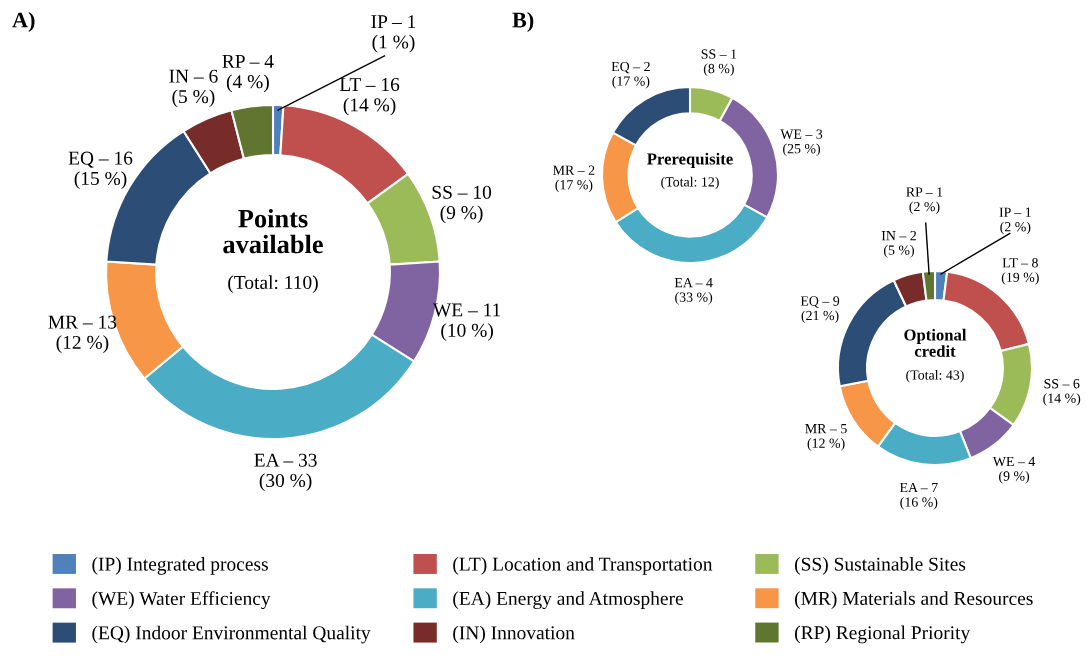 Image resolution: width=1086 pixels, height=657 pixels. Describe the element at coordinates (935, 342) in the screenshot. I see `text: Optional credit` at that location.